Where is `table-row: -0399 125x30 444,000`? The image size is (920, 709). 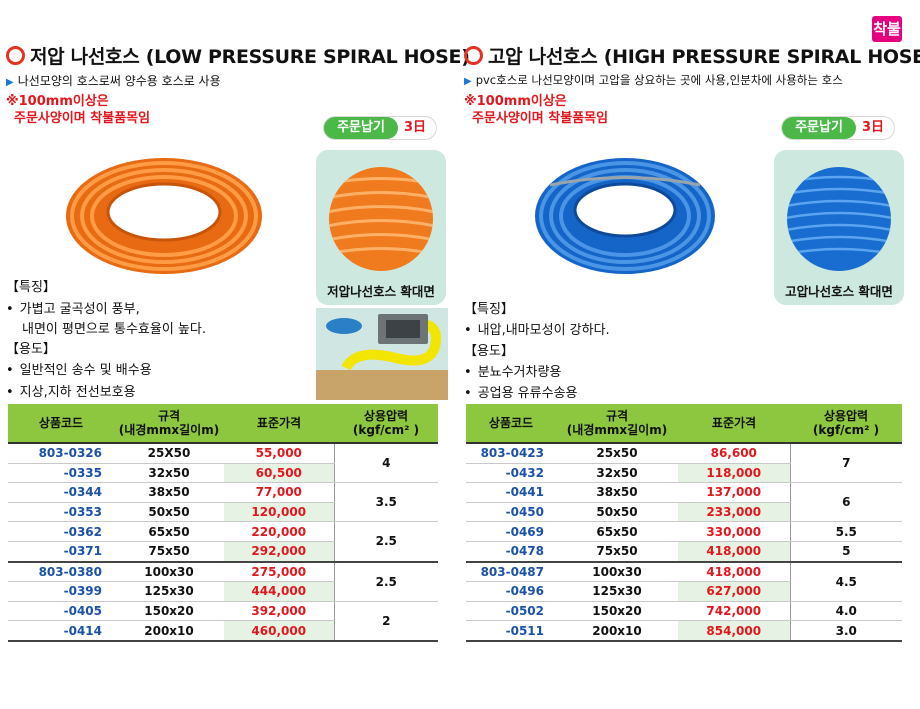
table-row: -0399 125x30 444,000 is located at coordinates (223, 591).